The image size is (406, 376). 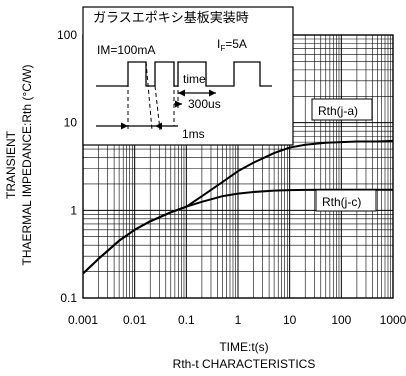 What do you see at coordinates (194, 79) in the screenshot?
I see `inset-time-label: time` at bounding box center [194, 79].